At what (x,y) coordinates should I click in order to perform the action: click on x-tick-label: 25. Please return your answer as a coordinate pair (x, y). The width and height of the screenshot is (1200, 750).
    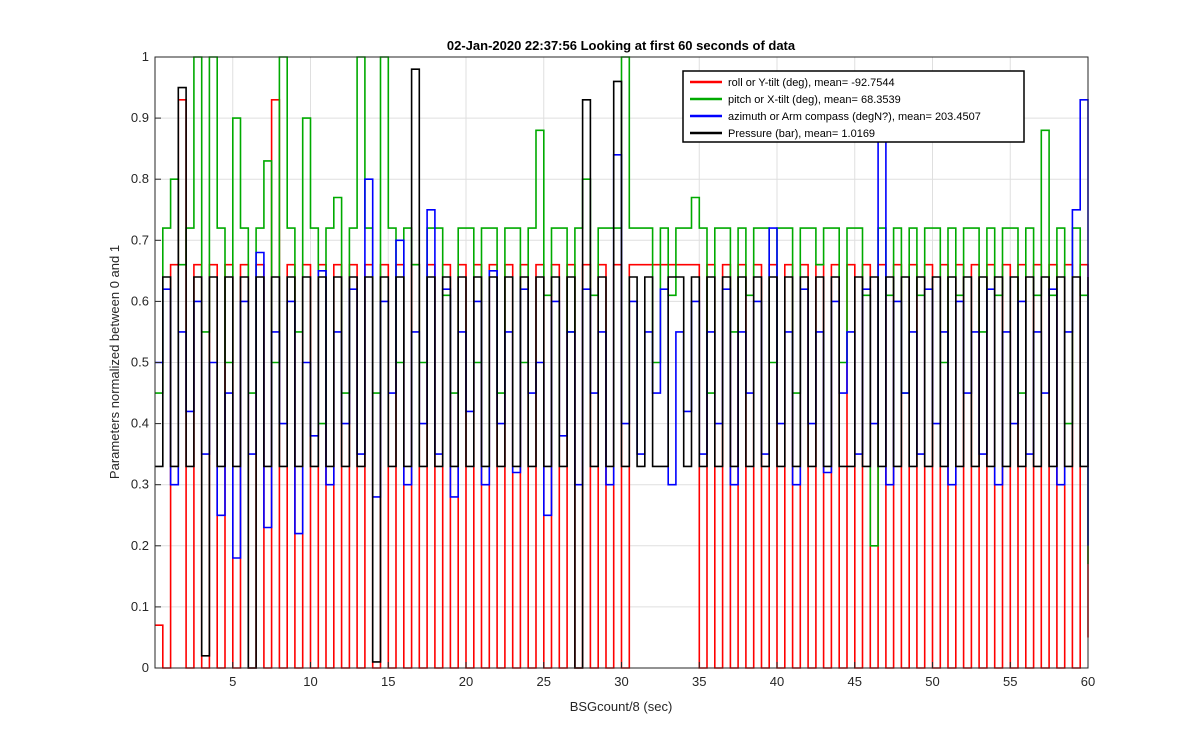
    Looking at the image, I should click on (544, 681).